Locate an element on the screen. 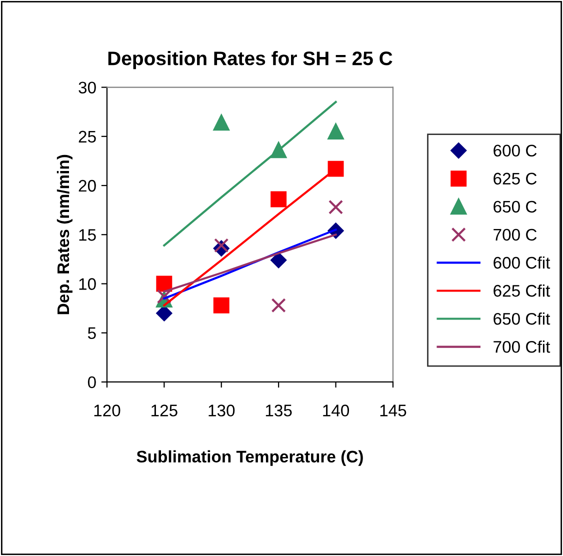 The image size is (563, 556). x-tick-label: 125 is located at coordinates (165, 410).